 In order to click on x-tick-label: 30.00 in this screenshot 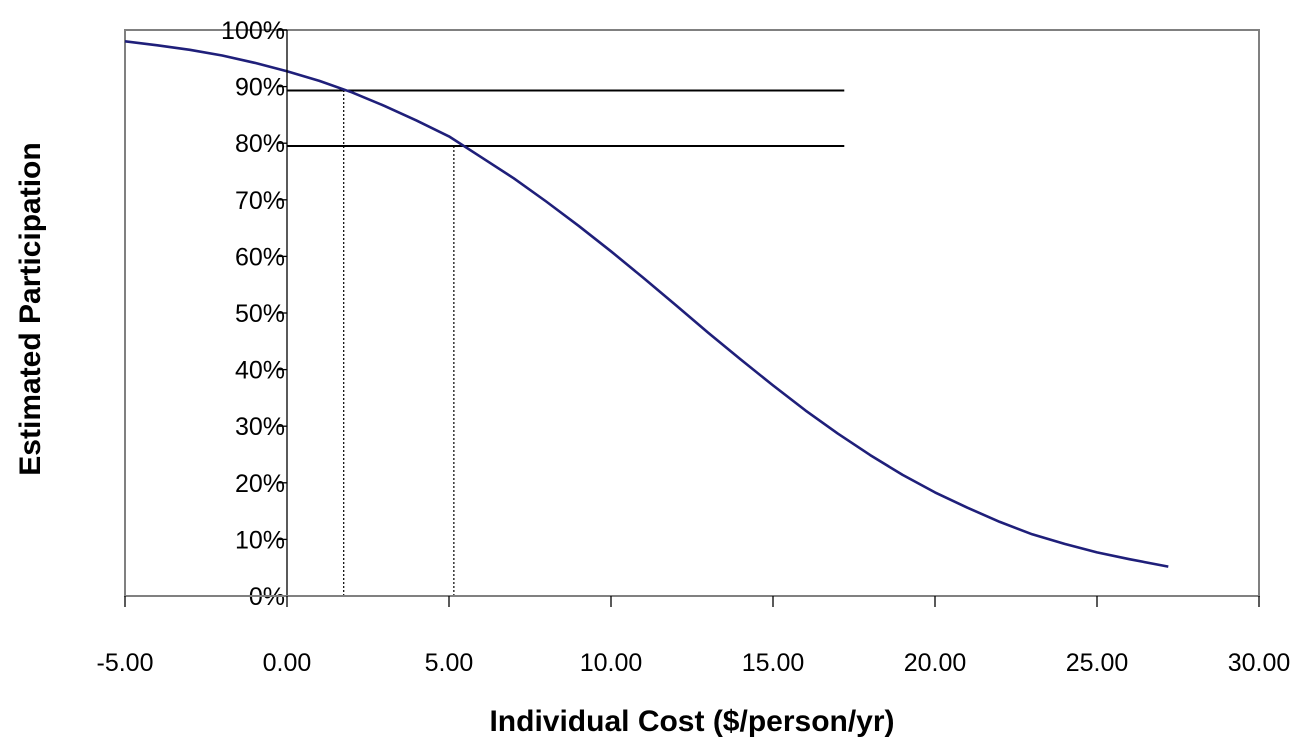, I will do `click(1259, 663)`.